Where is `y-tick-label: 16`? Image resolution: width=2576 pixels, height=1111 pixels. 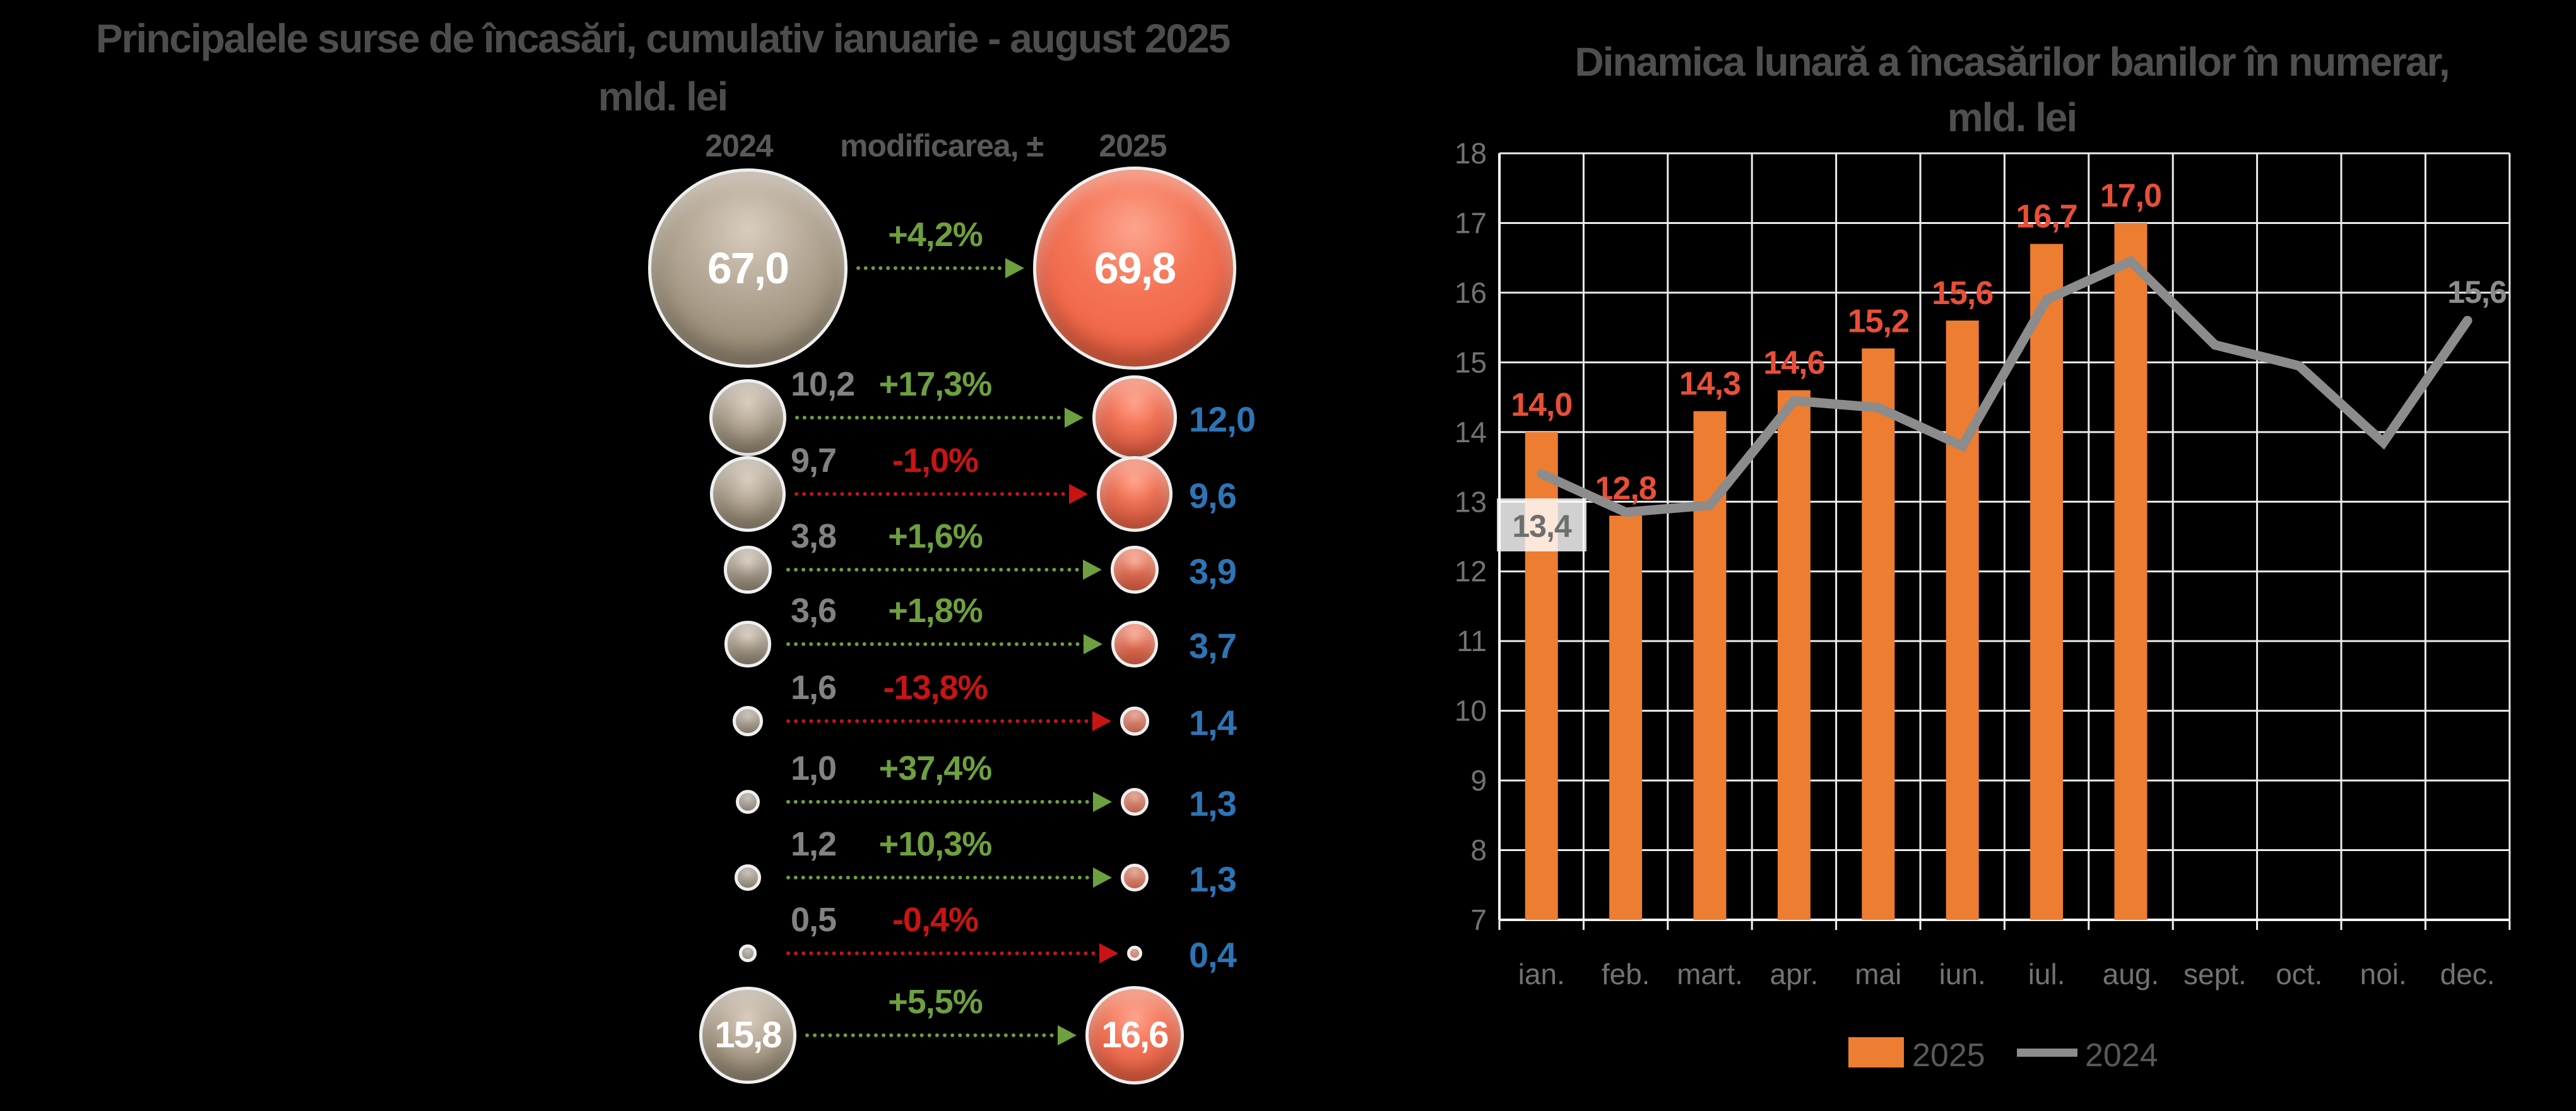 y-tick-label: 16 is located at coordinates (1471, 292).